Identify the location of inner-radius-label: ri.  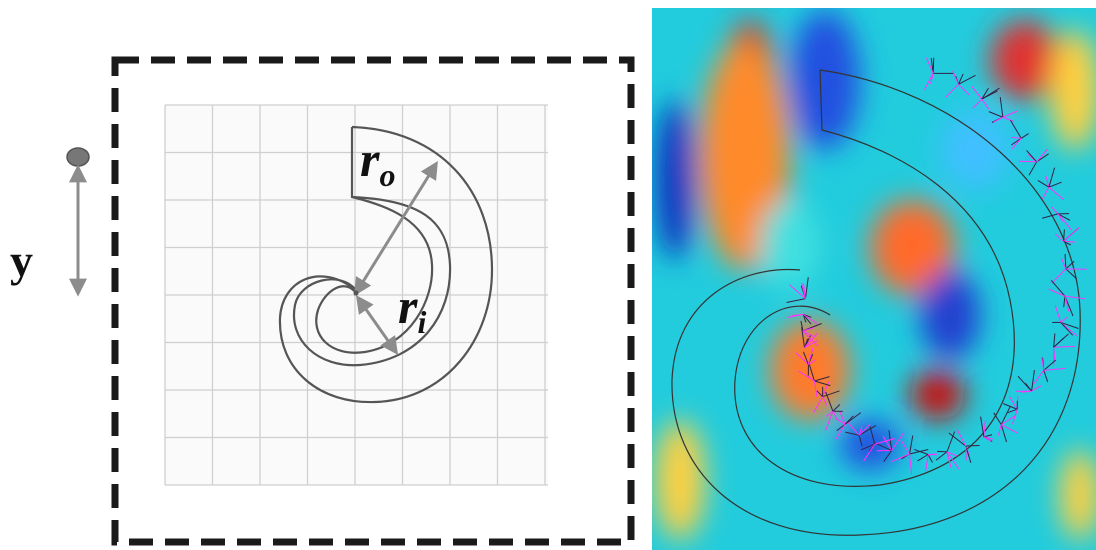
(412, 309).